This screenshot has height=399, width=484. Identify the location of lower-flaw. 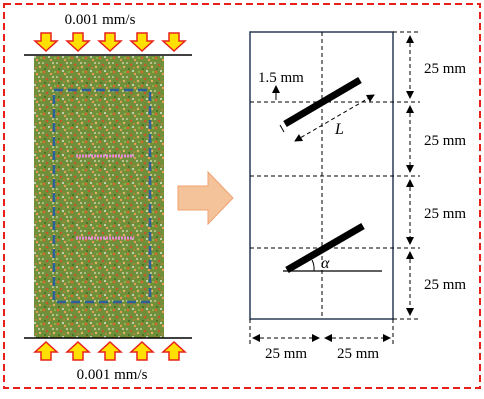
(325, 248).